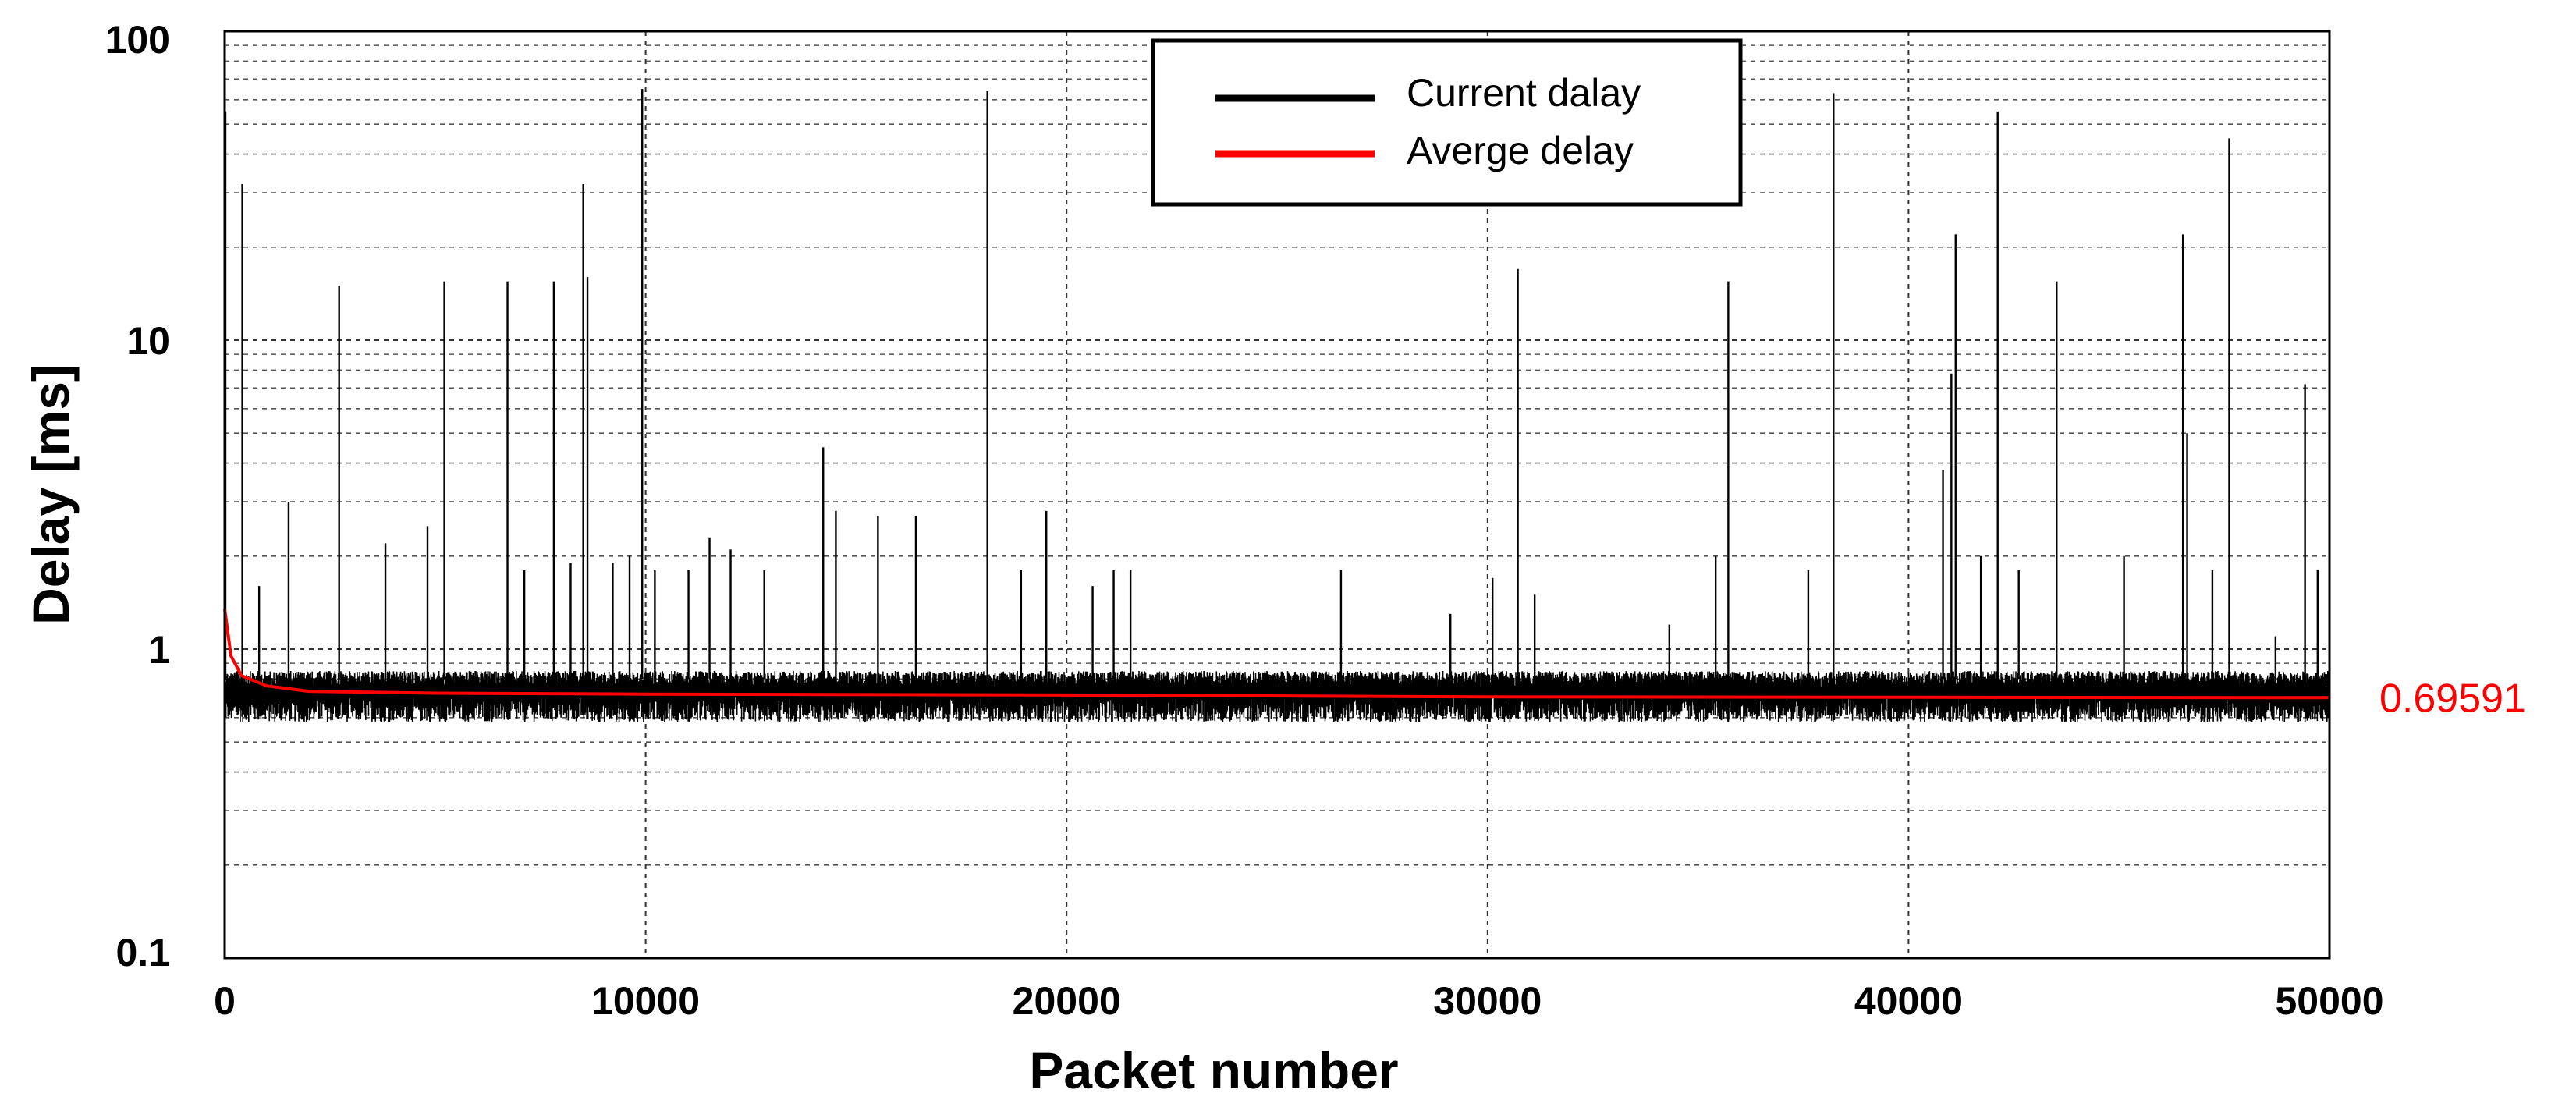 The width and height of the screenshot is (2576, 1118). Describe the element at coordinates (2329, 1001) in the screenshot. I see `x-tick-label: 50000` at that location.